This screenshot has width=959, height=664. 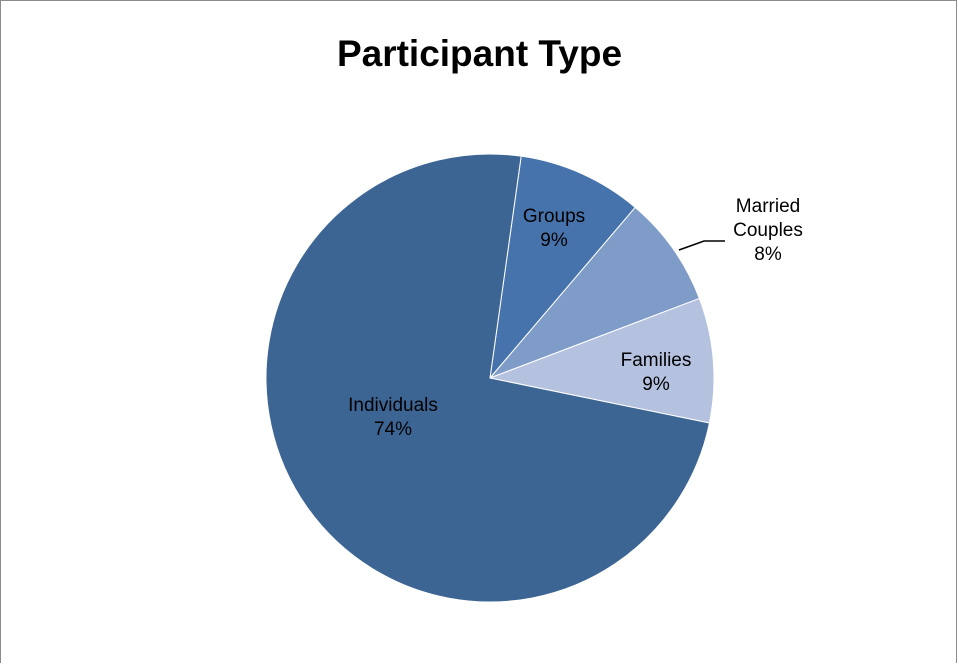 What do you see at coordinates (393, 417) in the screenshot?
I see `slice-label-individuals: Individuals 74%` at bounding box center [393, 417].